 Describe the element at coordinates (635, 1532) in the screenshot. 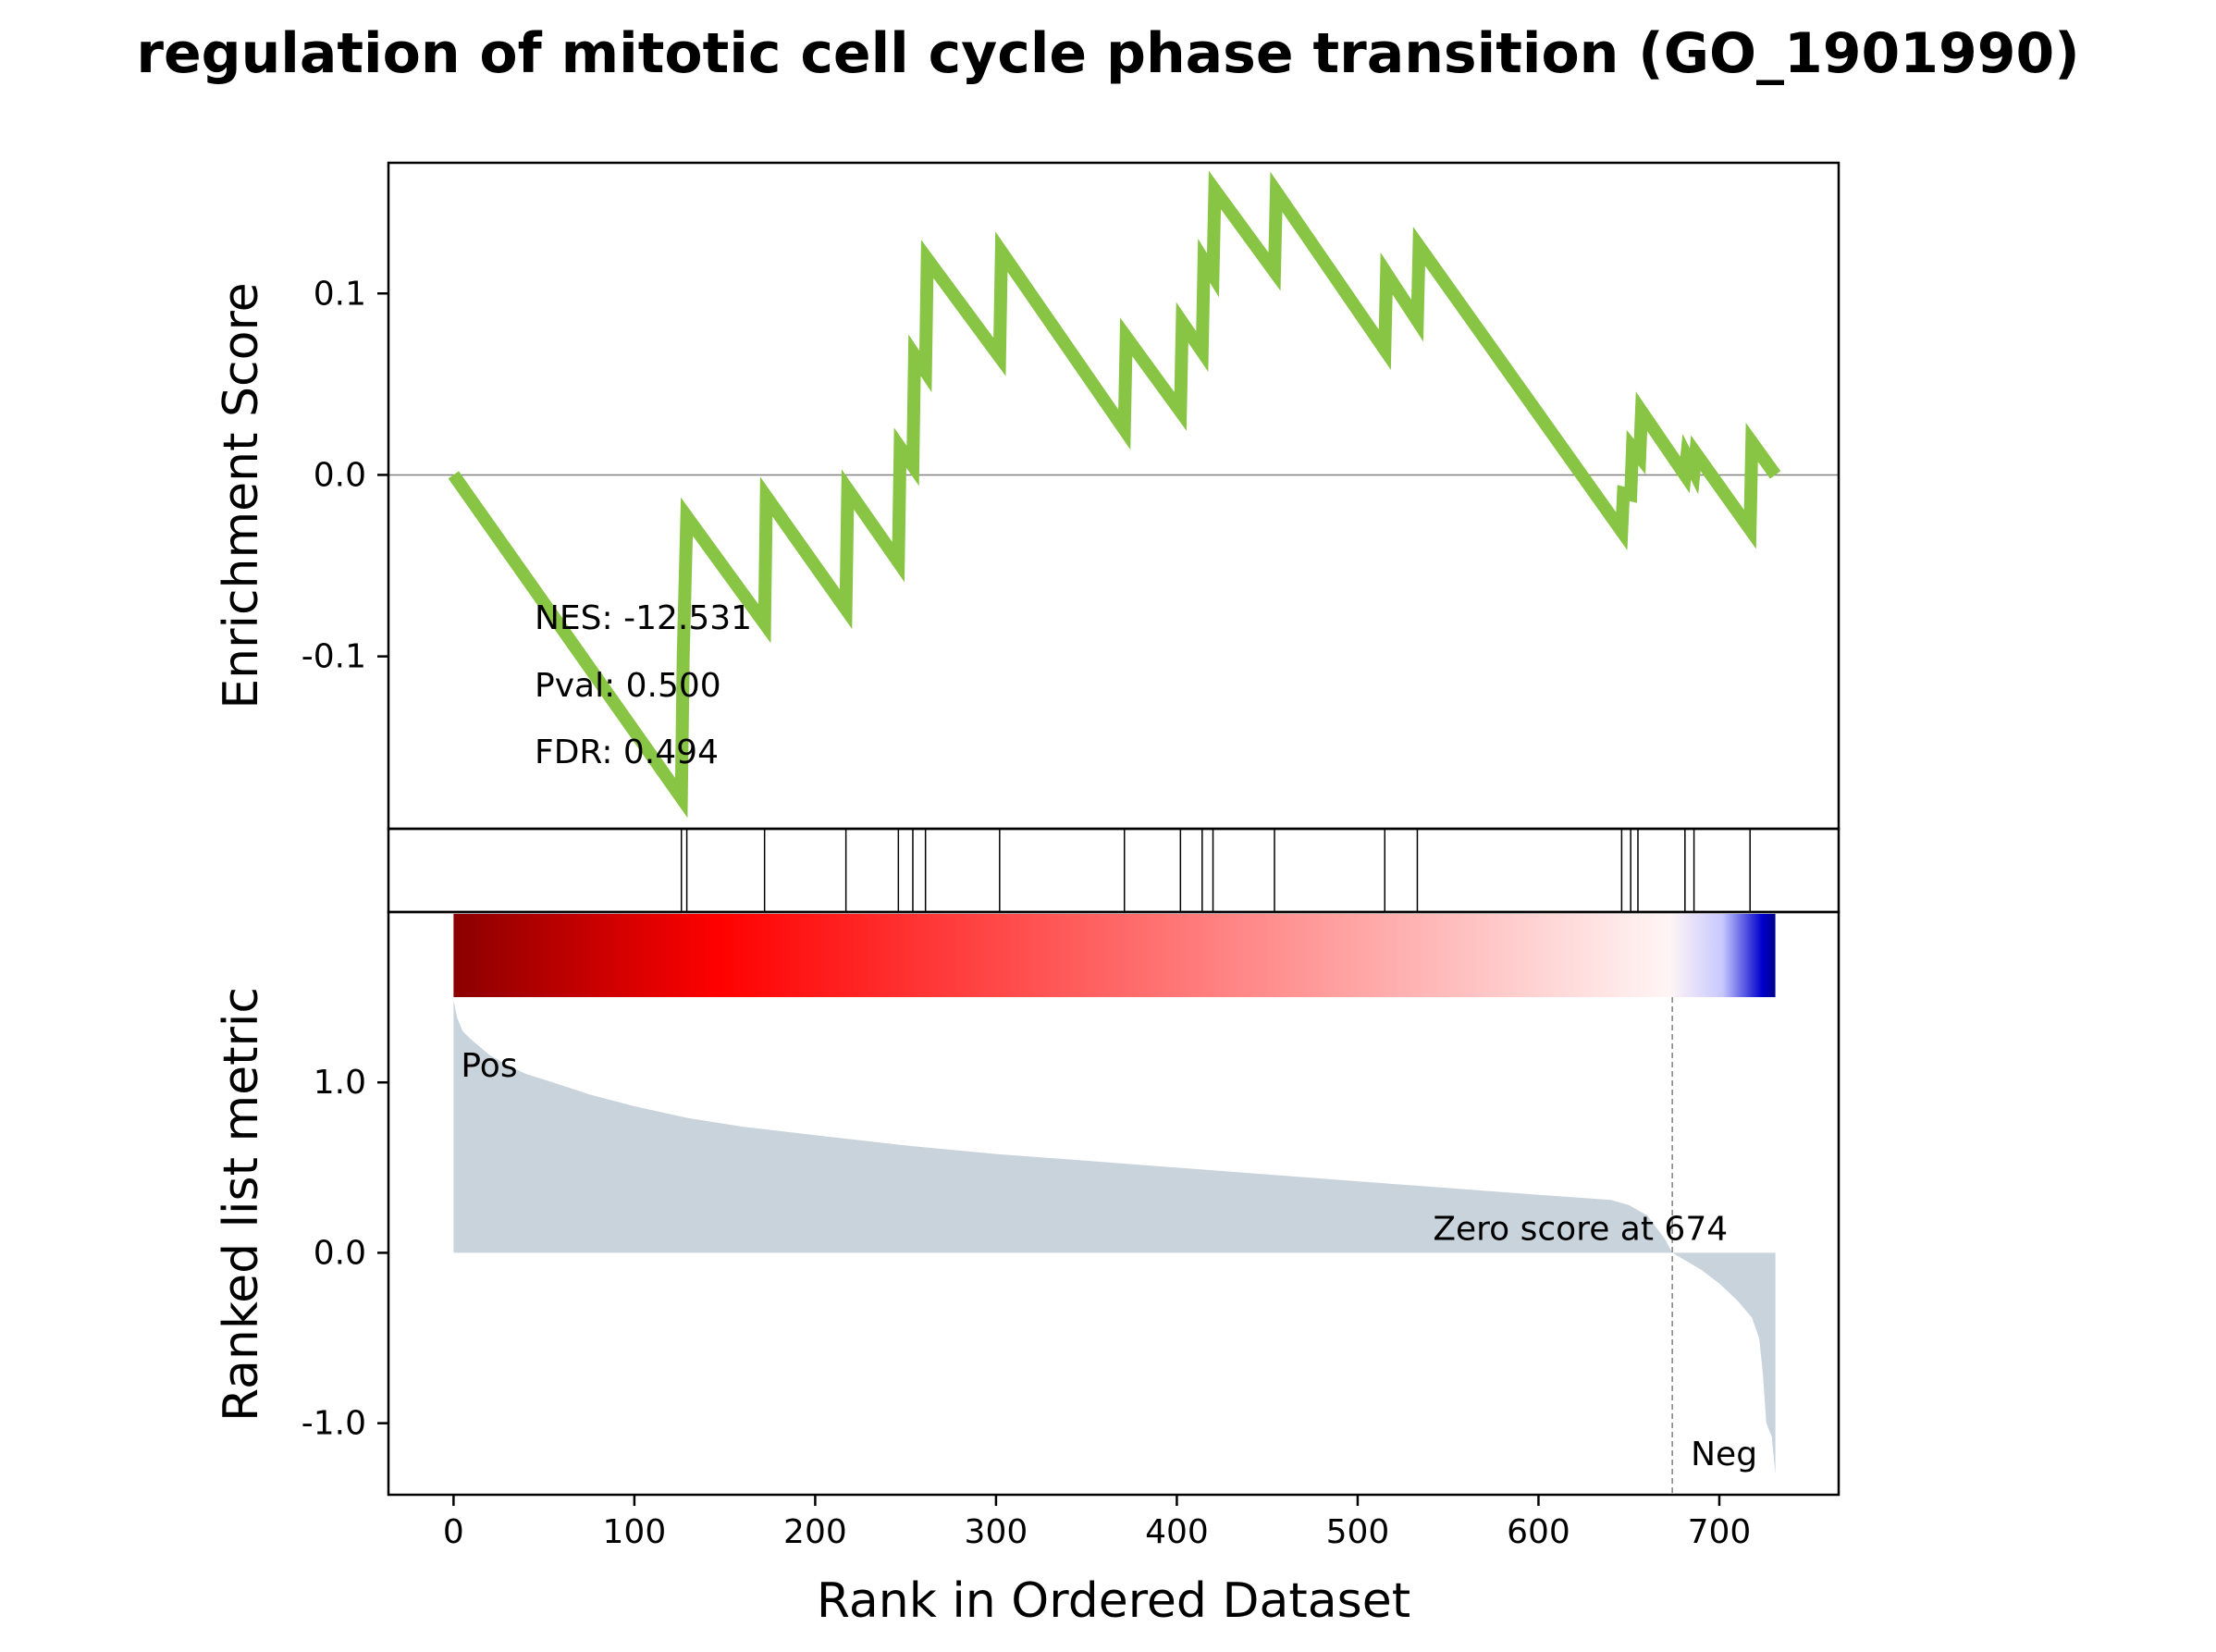

I see `x-tick-label: 100` at that location.